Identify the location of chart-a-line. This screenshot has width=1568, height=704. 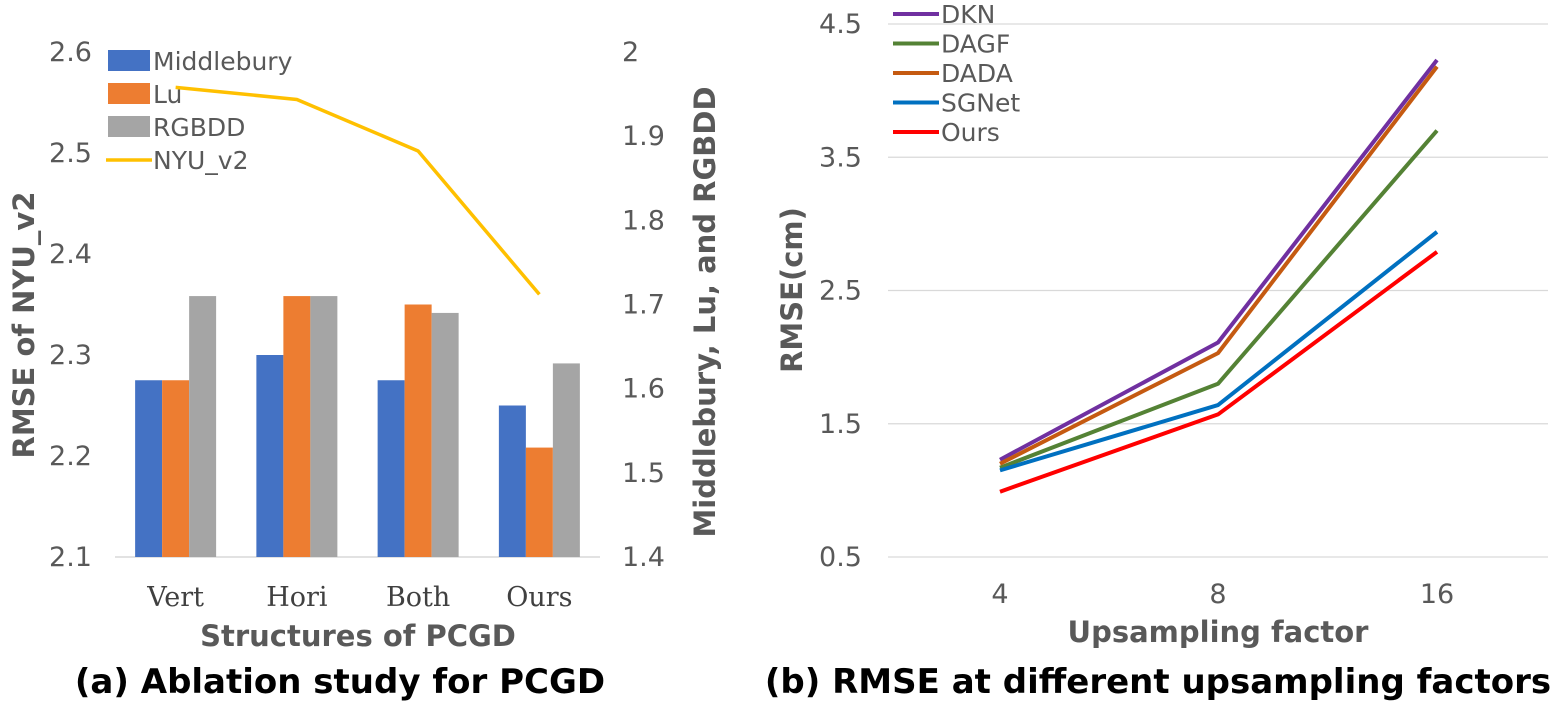
(358, 190).